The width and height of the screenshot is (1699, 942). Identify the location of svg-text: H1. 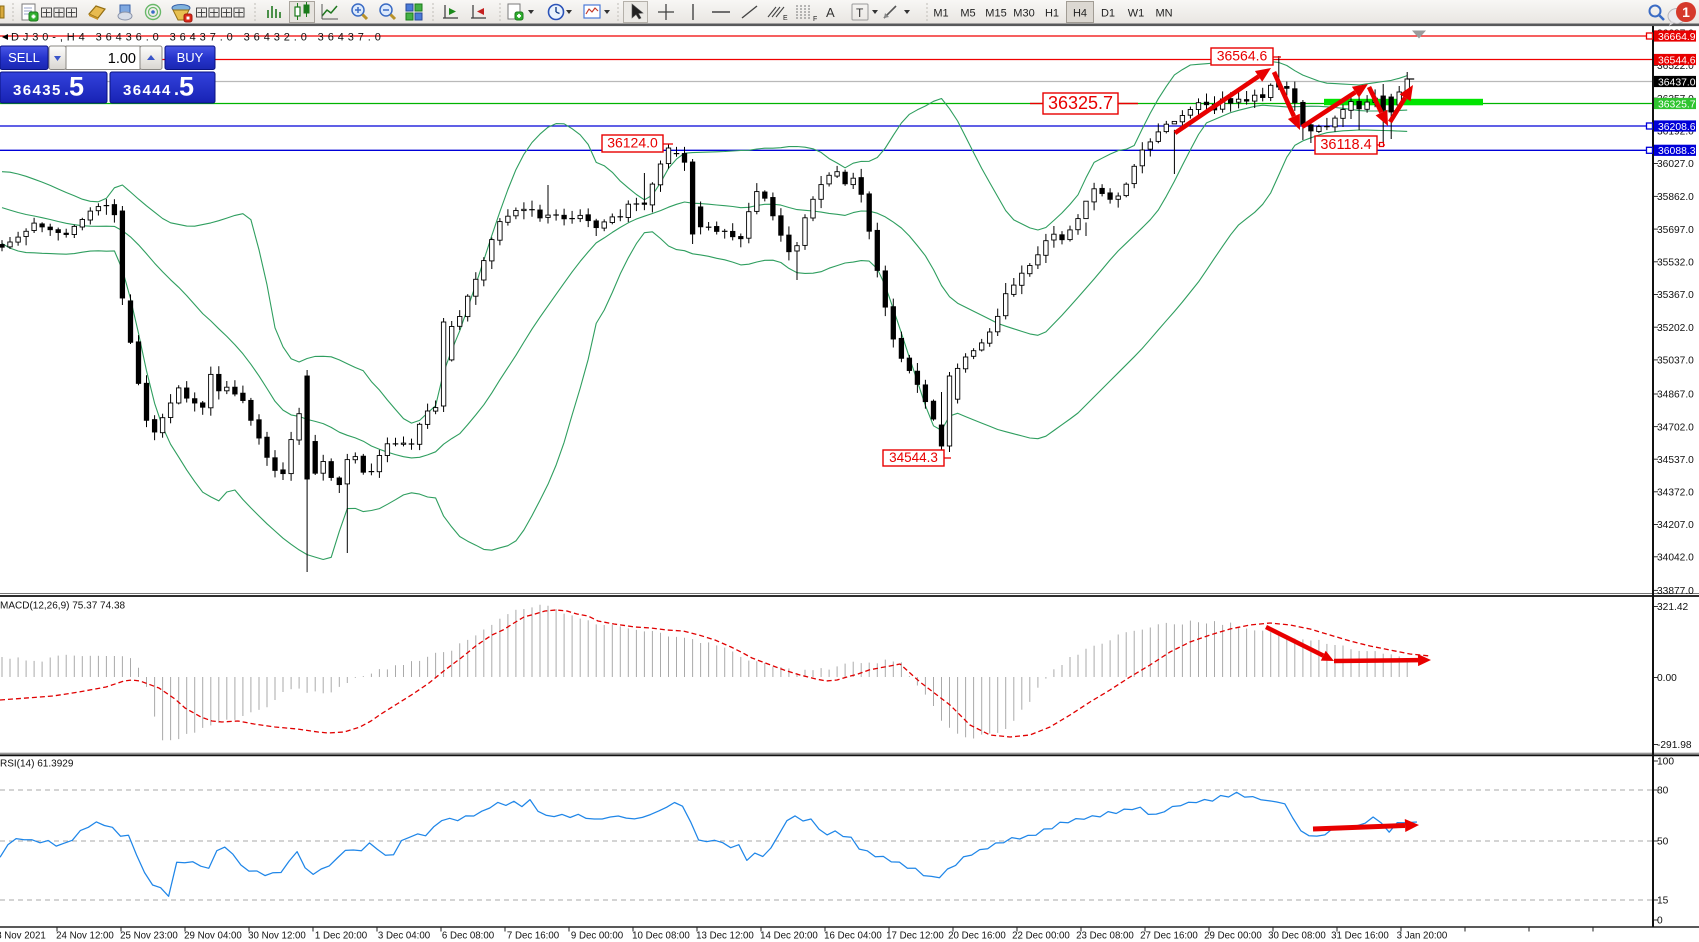
(1052, 14).